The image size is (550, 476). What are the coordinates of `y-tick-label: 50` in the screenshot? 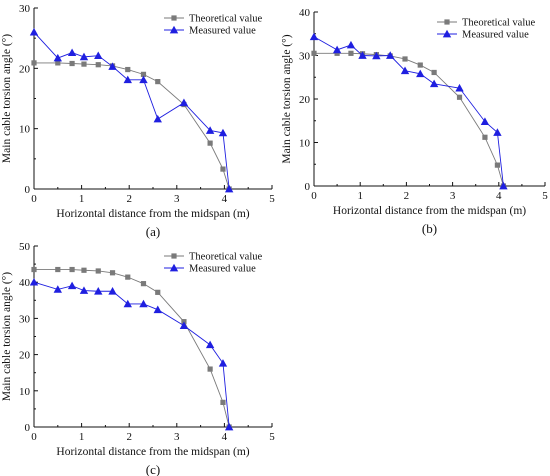 It's located at (25, 247).